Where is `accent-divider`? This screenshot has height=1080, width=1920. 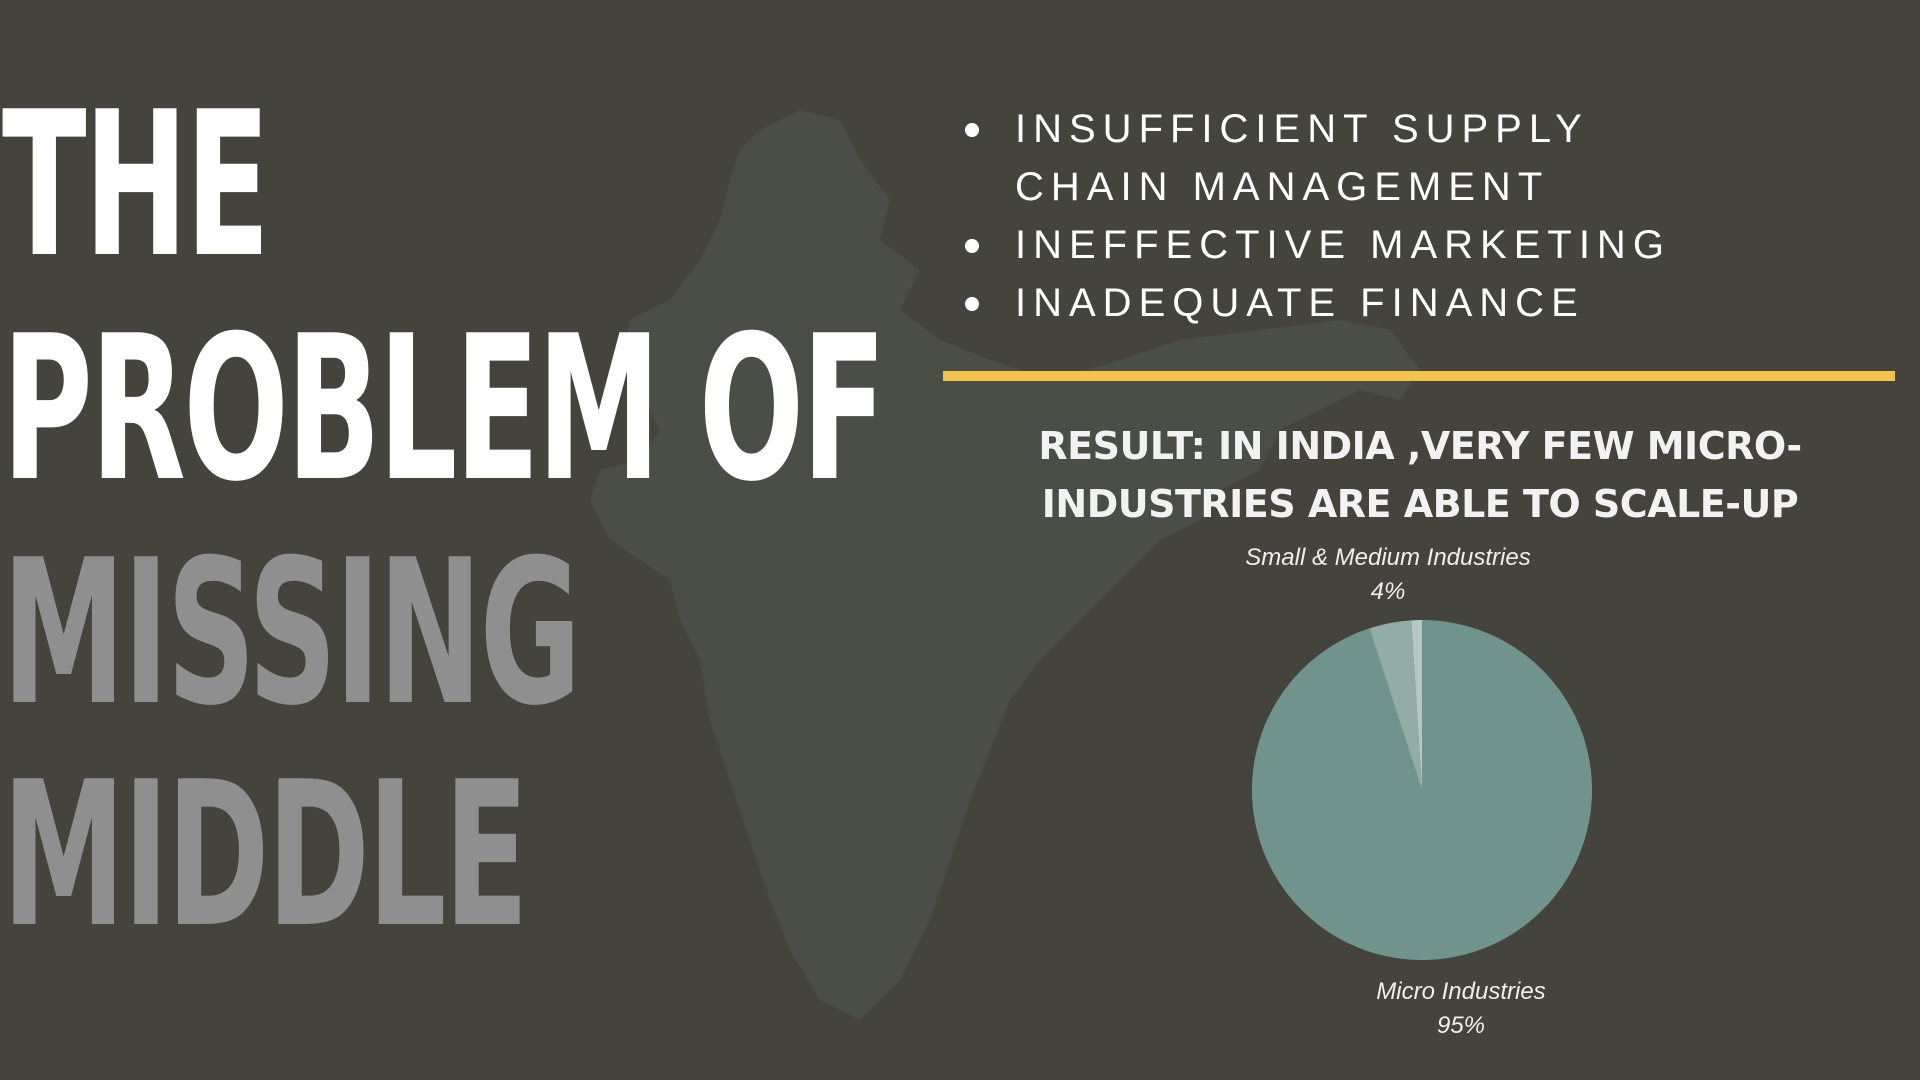 accent-divider is located at coordinates (1419, 376).